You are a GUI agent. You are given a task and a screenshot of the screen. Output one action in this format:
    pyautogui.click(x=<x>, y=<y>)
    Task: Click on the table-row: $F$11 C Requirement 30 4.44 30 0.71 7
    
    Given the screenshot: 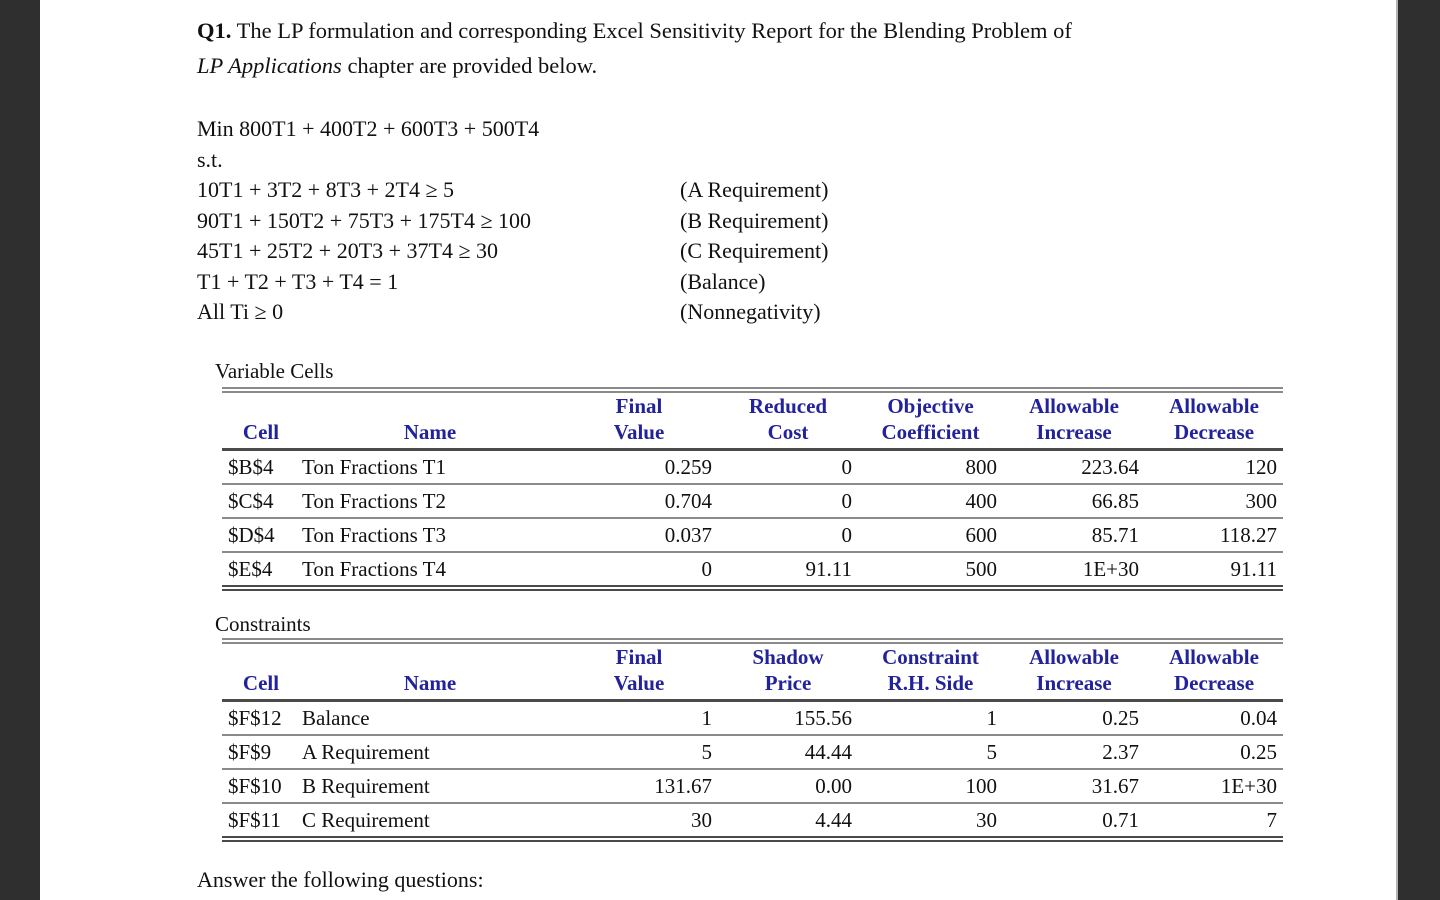 What is the action you would take?
    pyautogui.click(x=752, y=821)
    